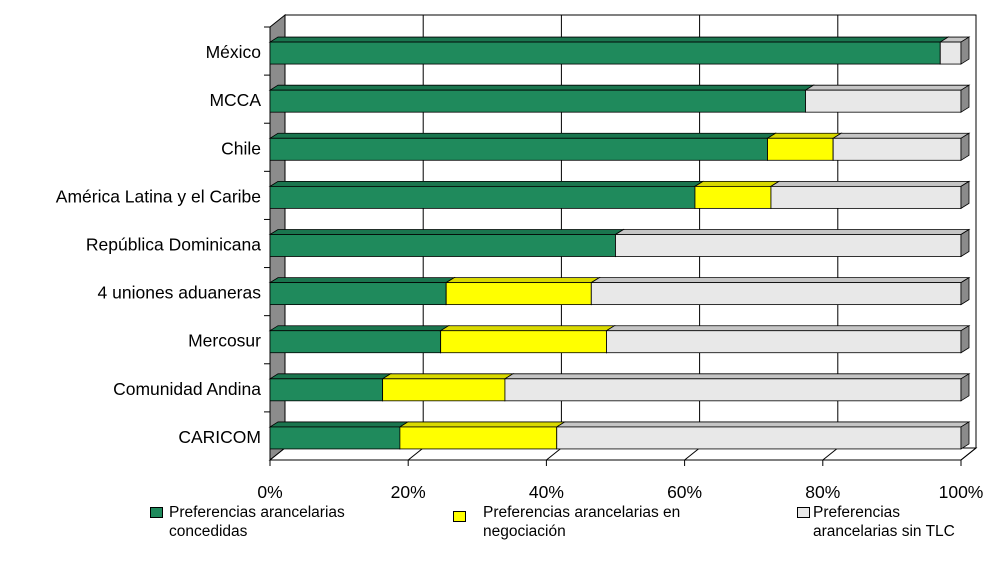  Describe the element at coordinates (546, 492) in the screenshot. I see `x-tick-label: 40%` at that location.